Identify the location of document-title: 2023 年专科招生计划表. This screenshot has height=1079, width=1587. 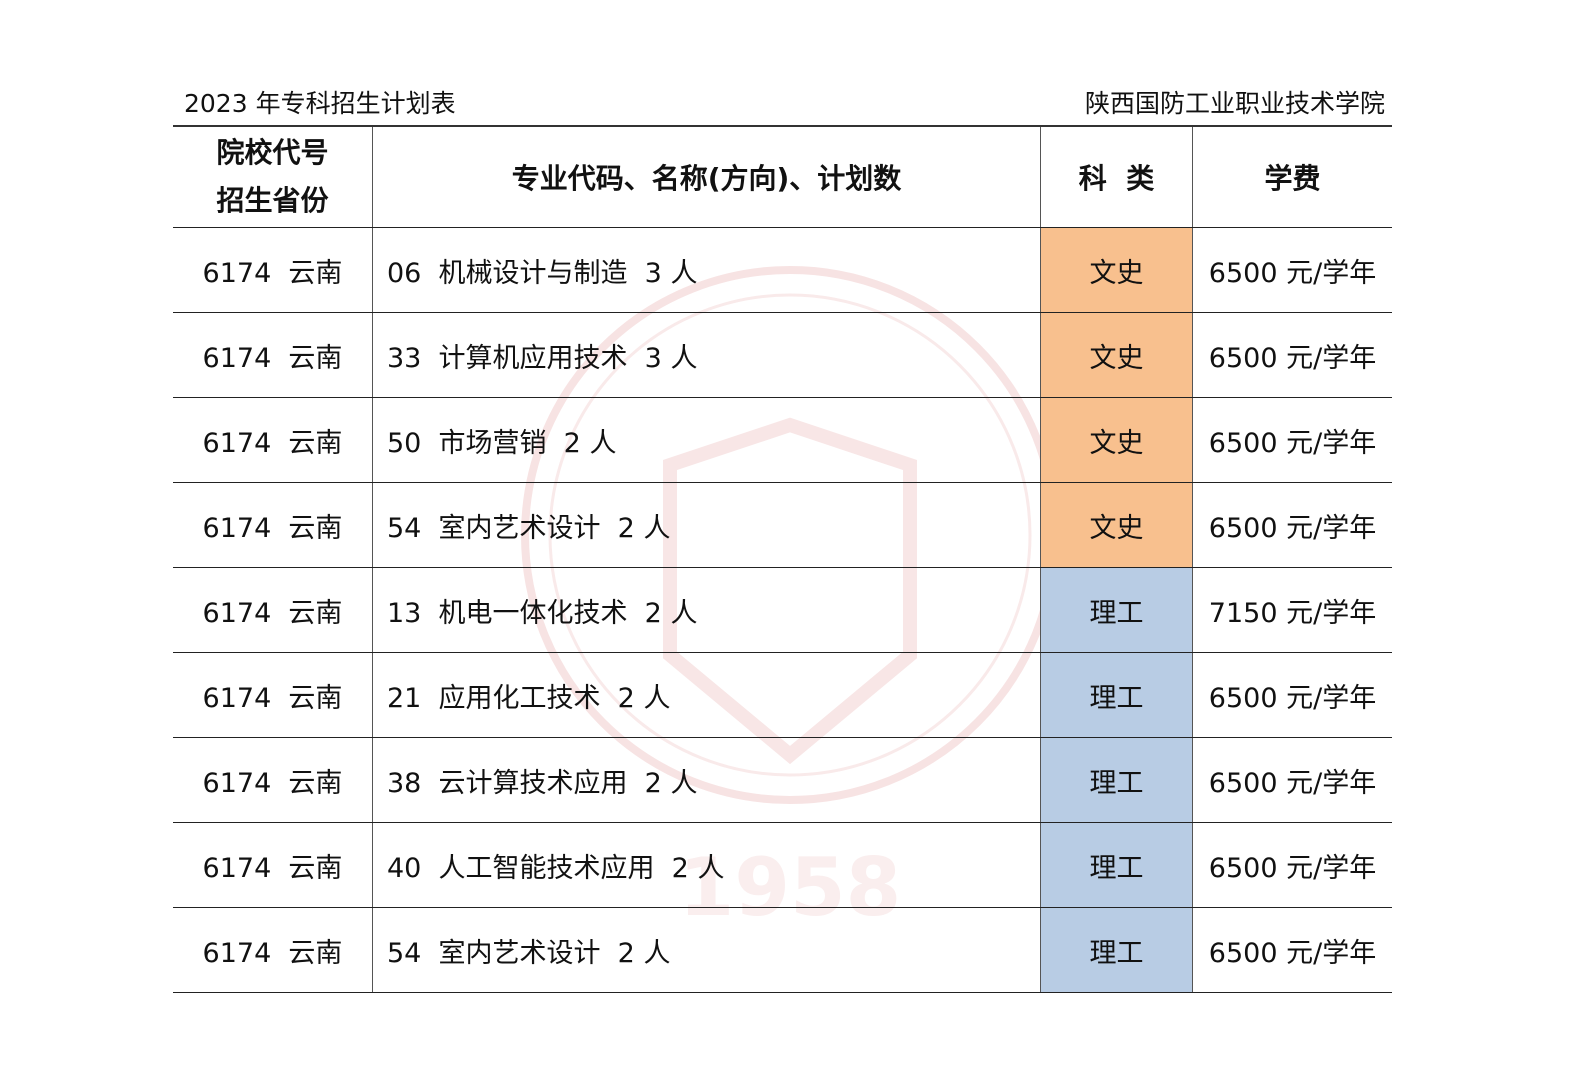
(320, 103).